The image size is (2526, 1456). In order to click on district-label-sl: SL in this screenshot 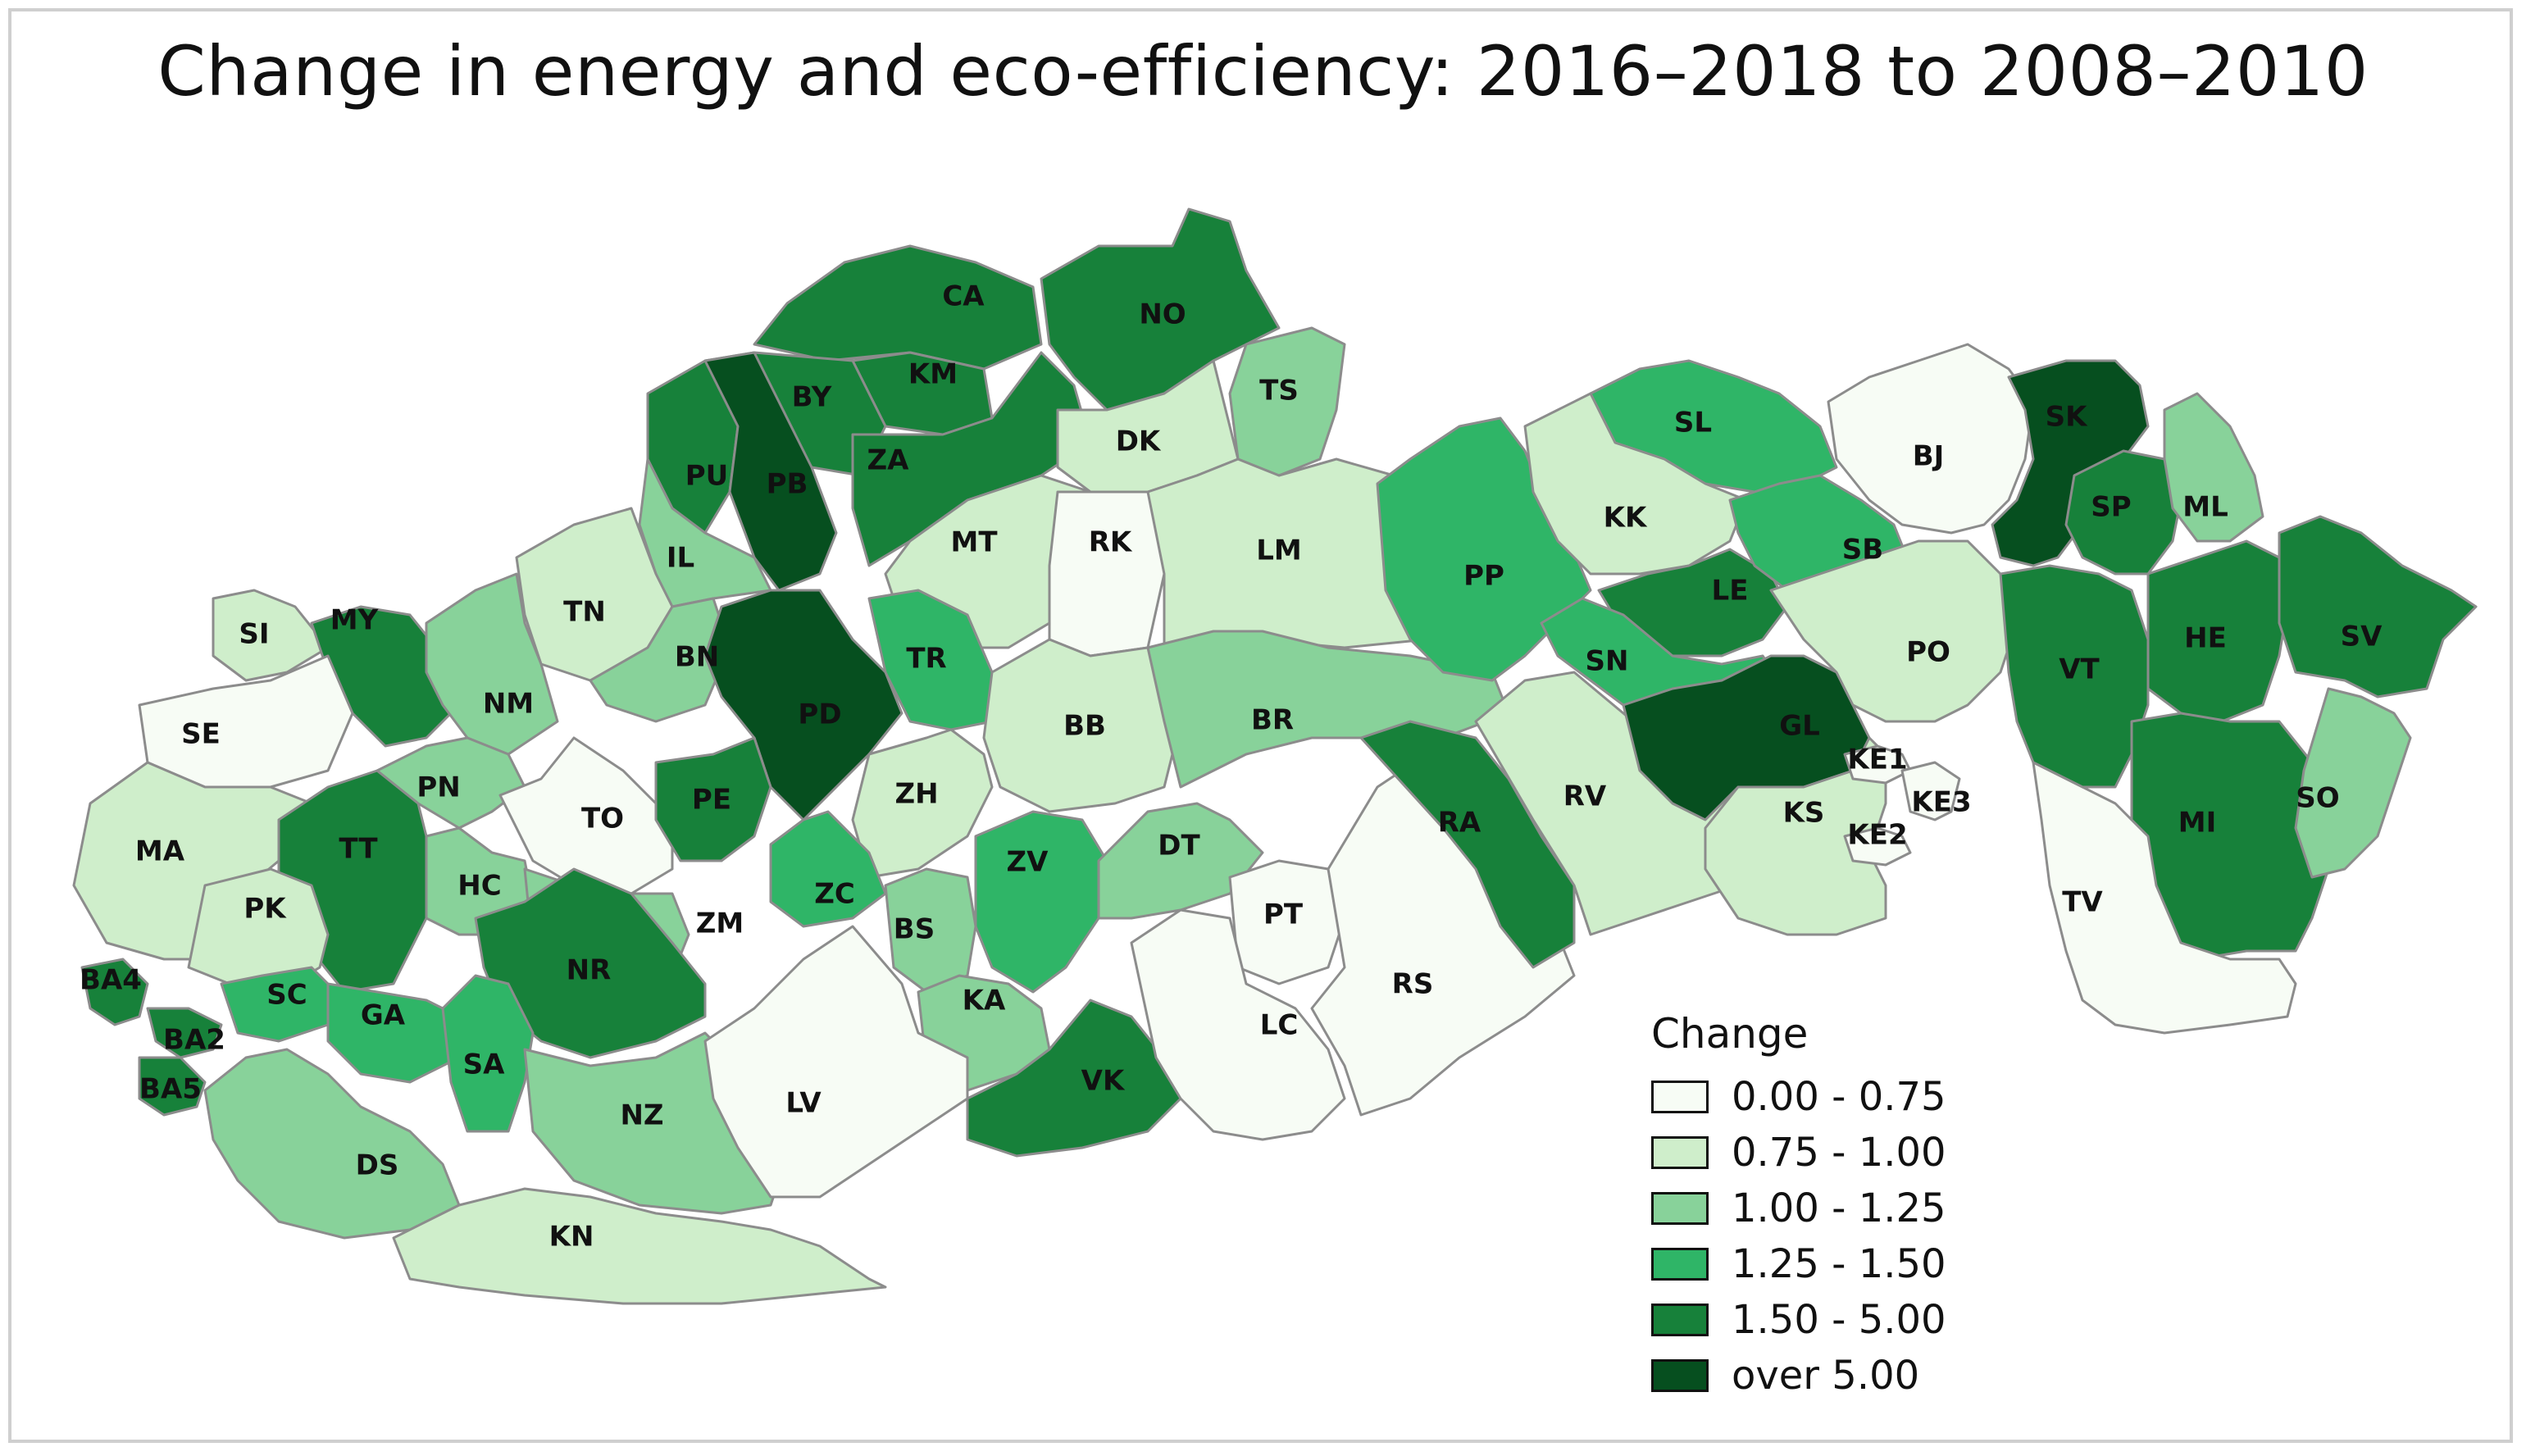, I will do `click(1693, 423)`.